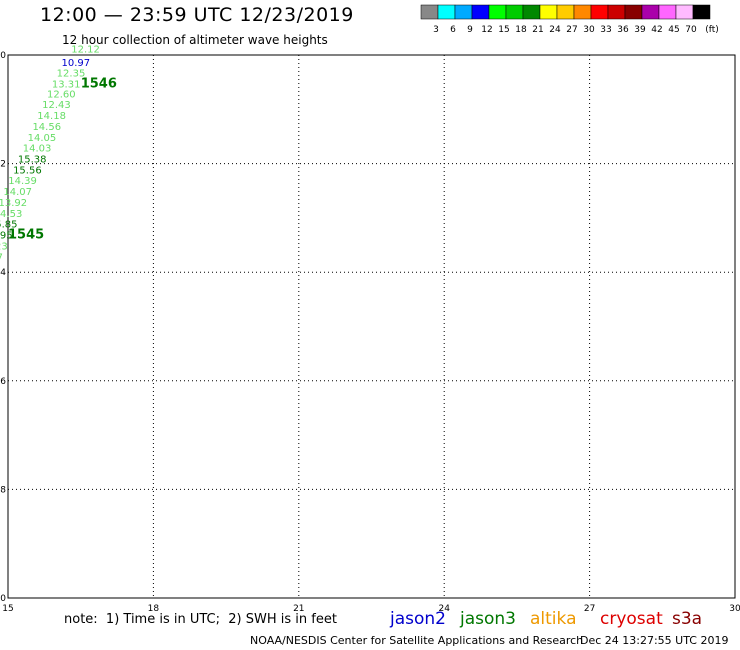 The height and width of the screenshot is (650, 740). Describe the element at coordinates (51, 116) in the screenshot. I see `swh-reading: 14.18` at that location.